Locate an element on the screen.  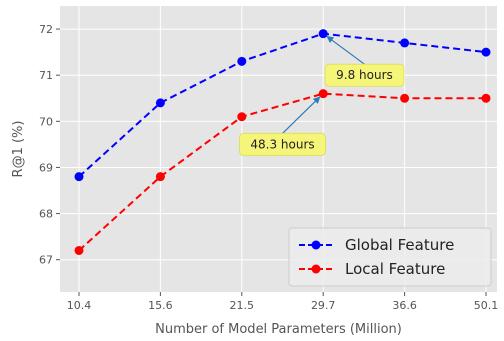
x-tick-label: 15.6 is located at coordinates (160, 305).